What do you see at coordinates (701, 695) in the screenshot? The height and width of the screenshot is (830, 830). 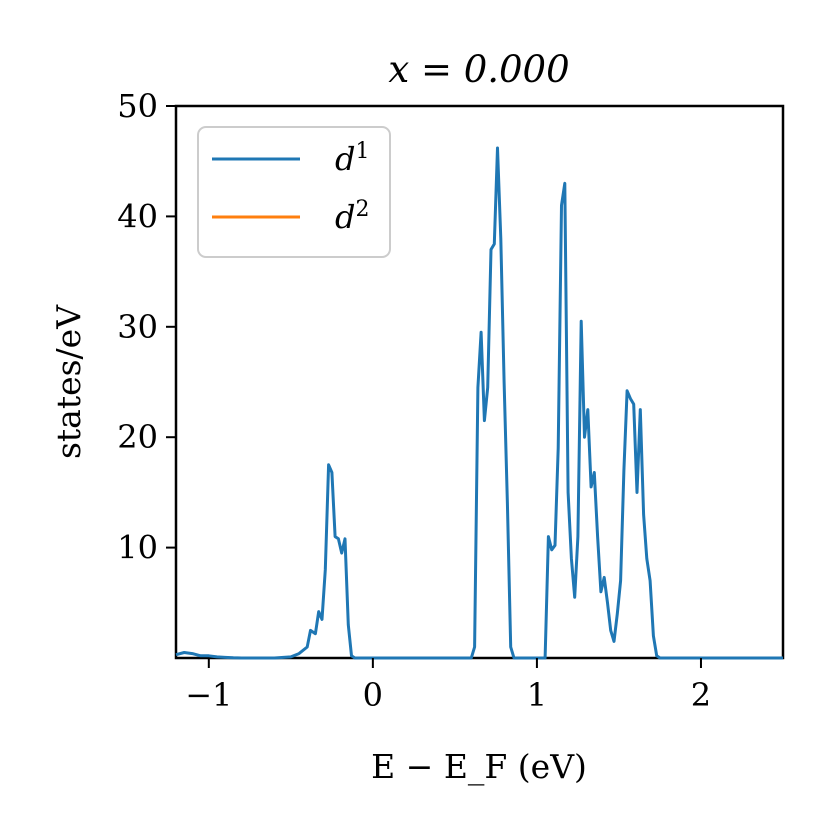 I see `x-tick-label: 2` at bounding box center [701, 695].